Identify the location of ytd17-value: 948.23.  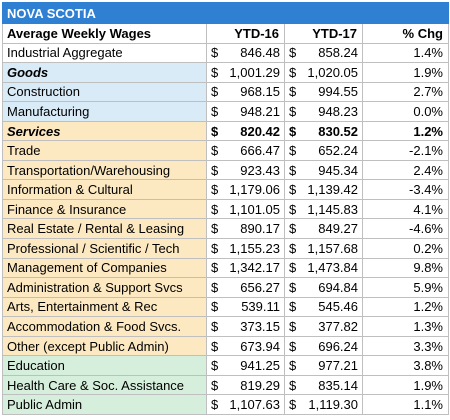
(332, 111).